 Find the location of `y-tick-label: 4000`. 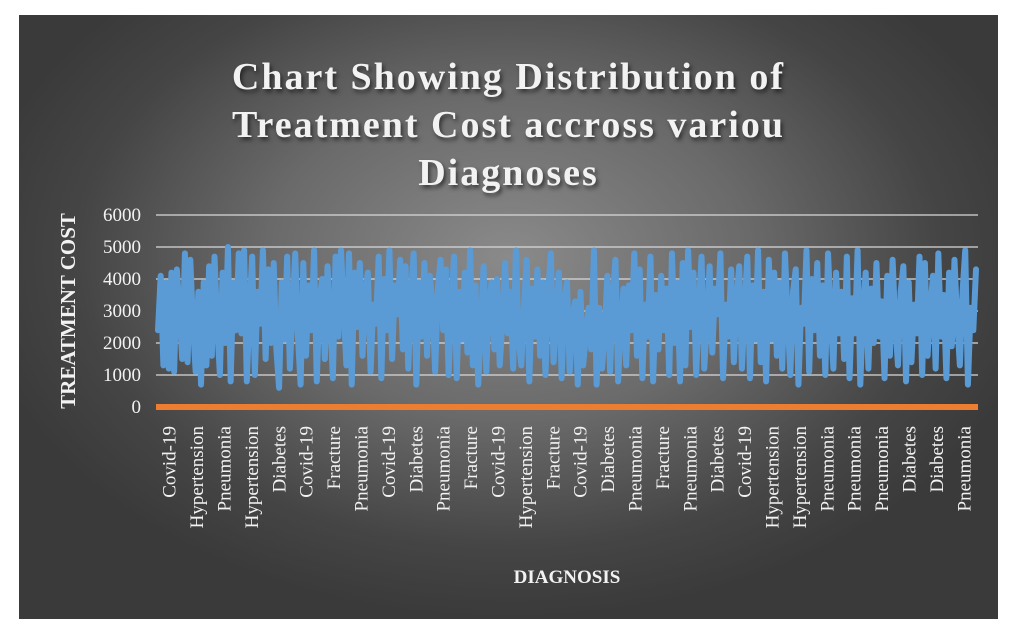

y-tick-label: 4000 is located at coordinates (122, 279).